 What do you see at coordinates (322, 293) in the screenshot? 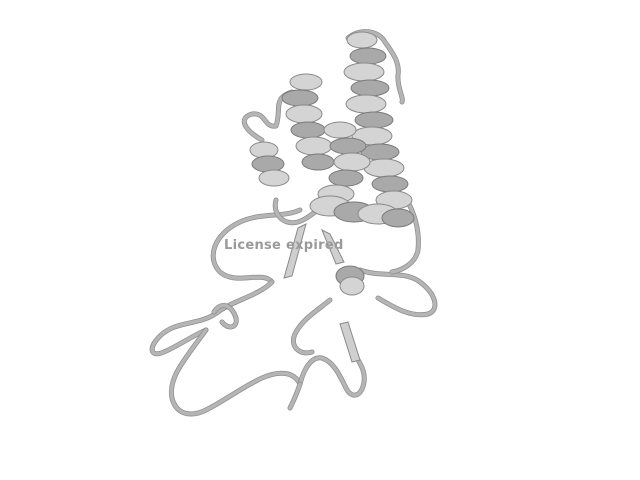
I see `beta-strands` at bounding box center [322, 293].